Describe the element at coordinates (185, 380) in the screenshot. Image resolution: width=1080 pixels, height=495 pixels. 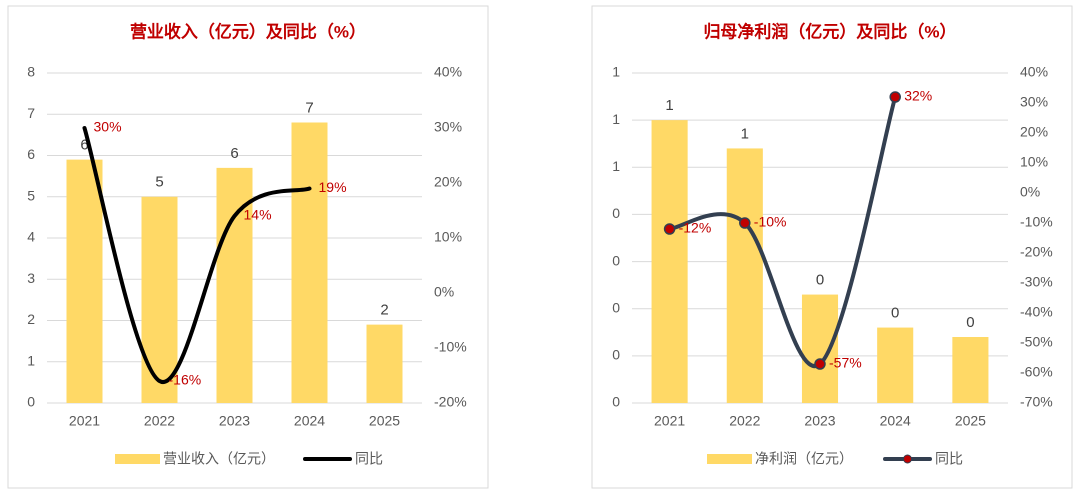
I see `line-value-label: -16%` at that location.